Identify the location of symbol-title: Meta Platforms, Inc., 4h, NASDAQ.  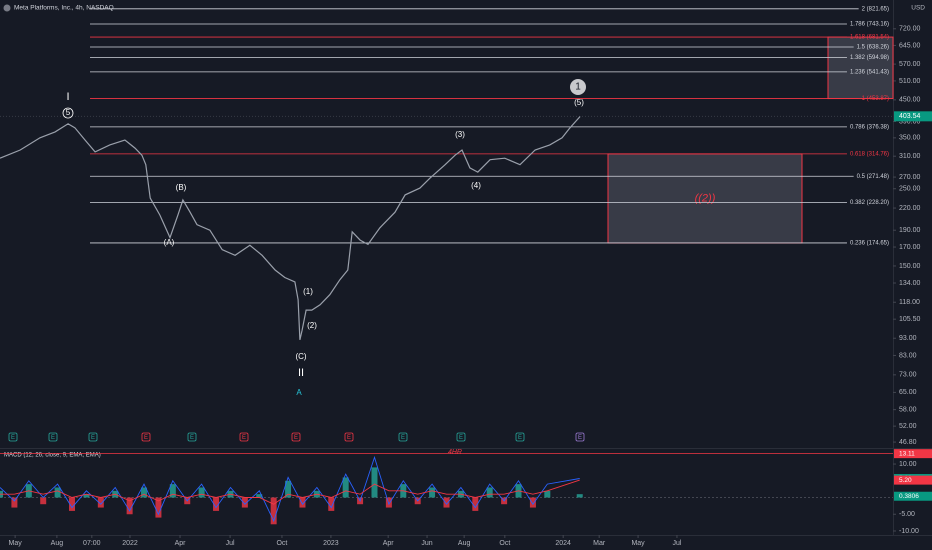
(64, 8).